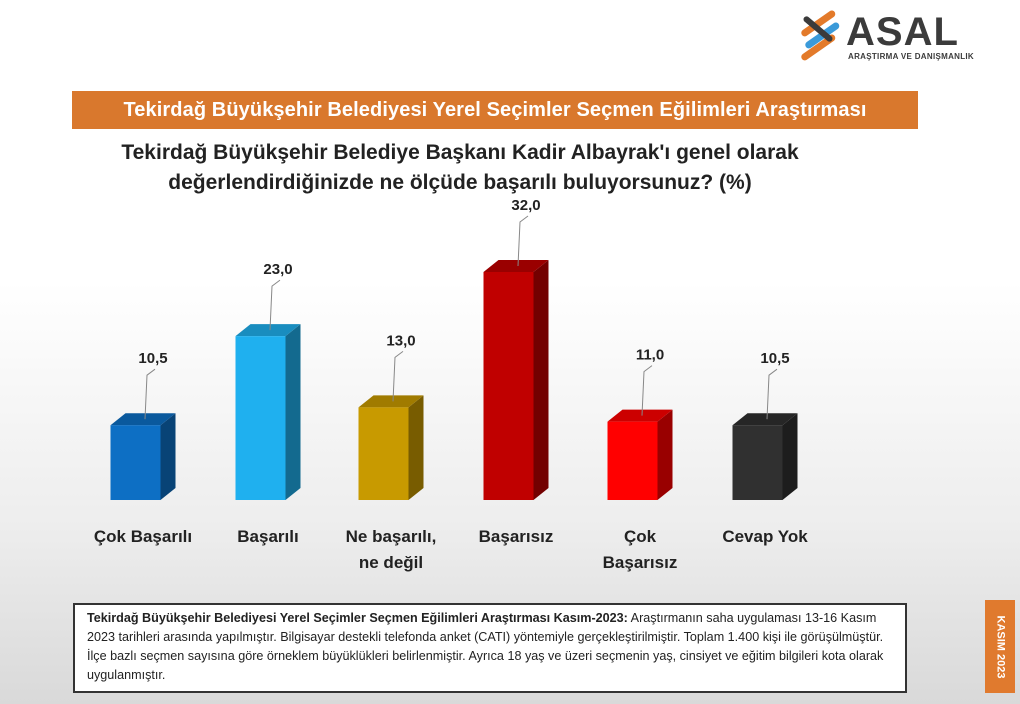 The height and width of the screenshot is (704, 1020). I want to click on date-badge-label: KASIM 2023, so click(1000, 646).